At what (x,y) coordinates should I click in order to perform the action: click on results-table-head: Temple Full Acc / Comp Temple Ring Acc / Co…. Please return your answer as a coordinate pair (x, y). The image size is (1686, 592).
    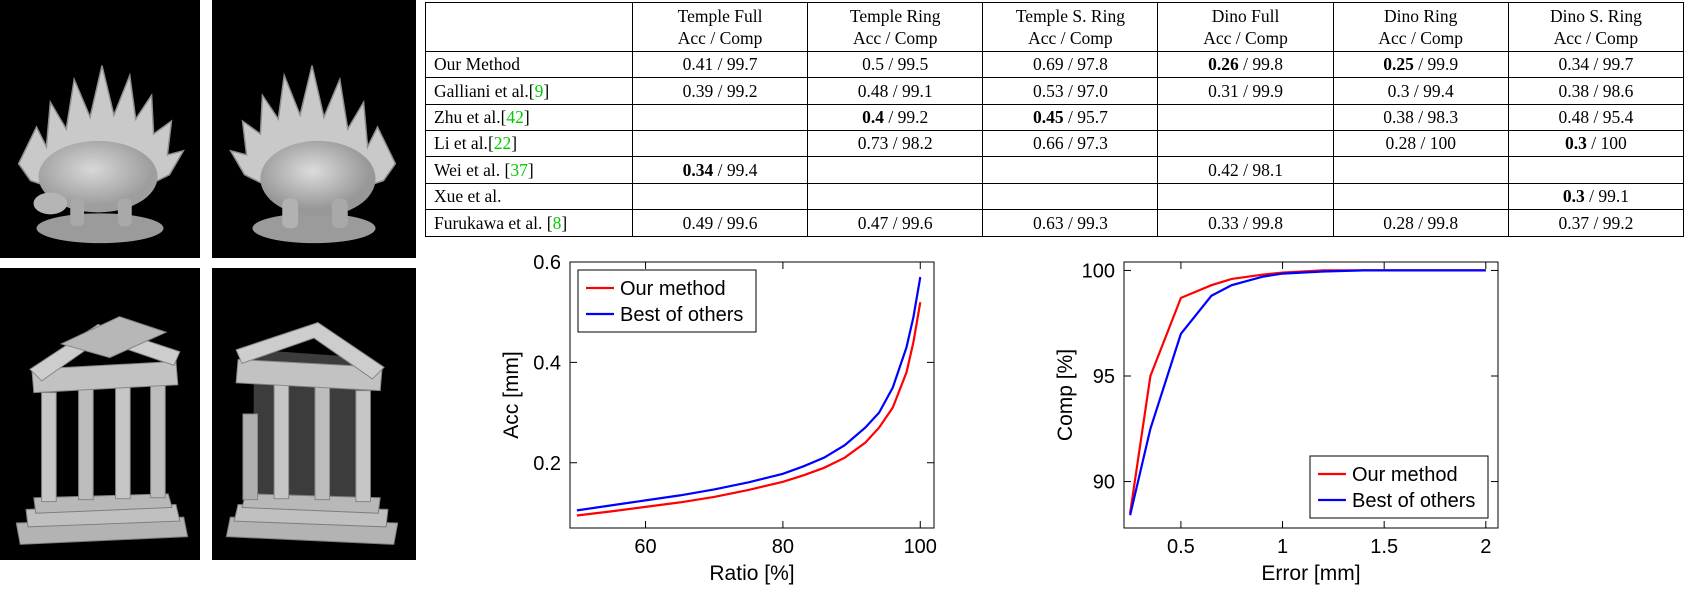
    Looking at the image, I should click on (1055, 27).